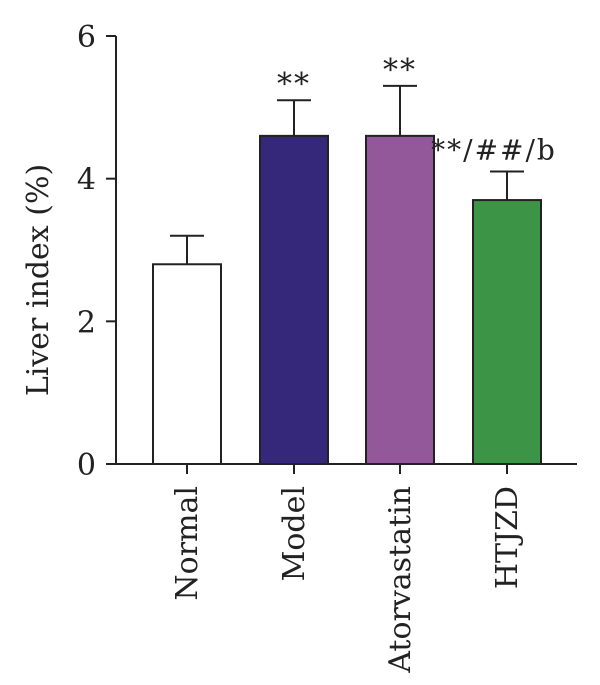  Describe the element at coordinates (86, 37) in the screenshot. I see `y-tick-label-3: 6` at that location.